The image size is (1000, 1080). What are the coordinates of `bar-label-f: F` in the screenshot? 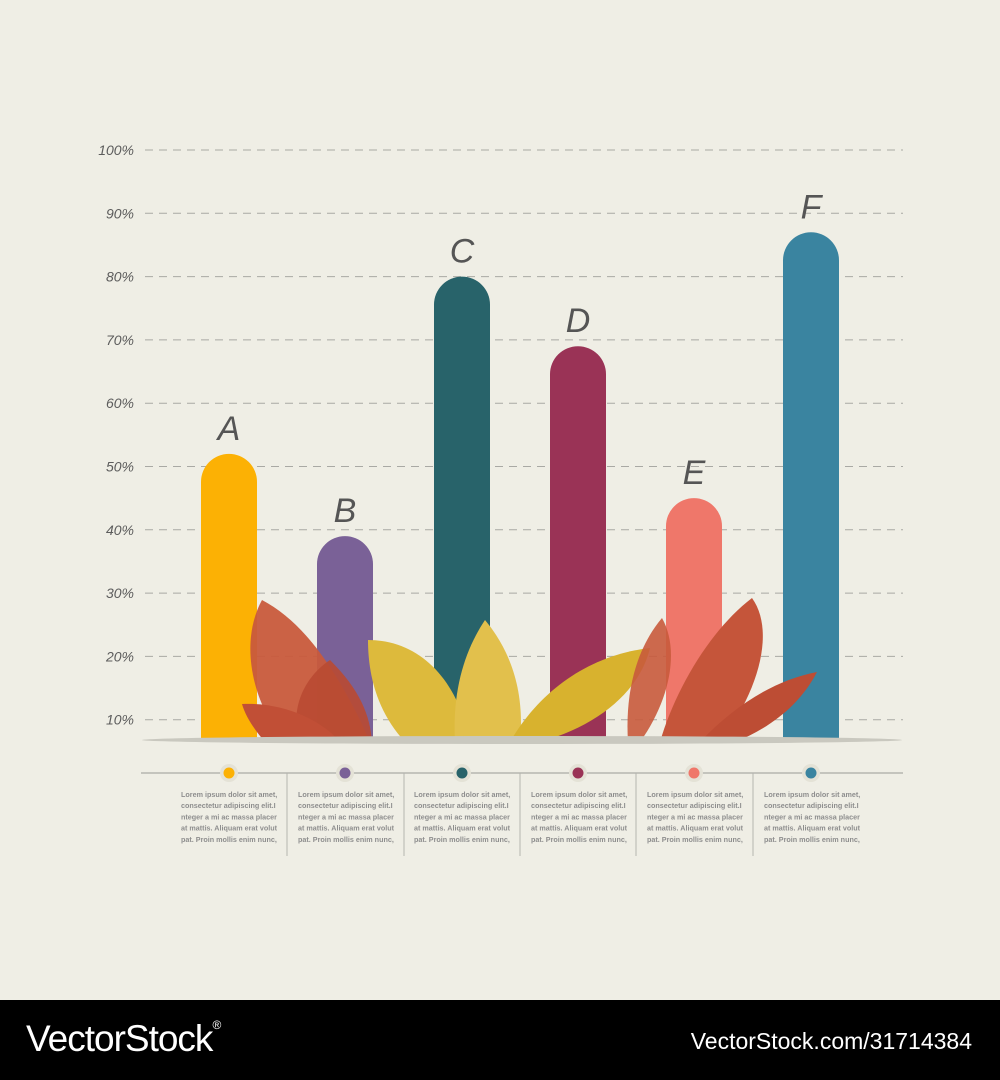 It's located at (812, 207).